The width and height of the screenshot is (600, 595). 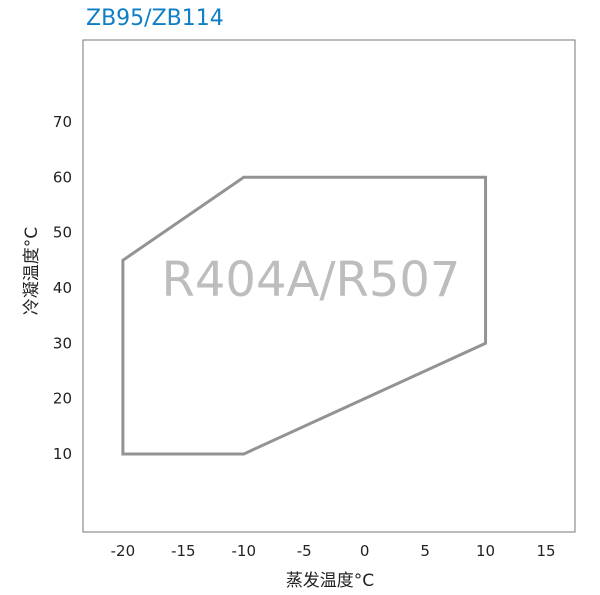 I want to click on x-tick-label: -15, so click(x=183, y=551).